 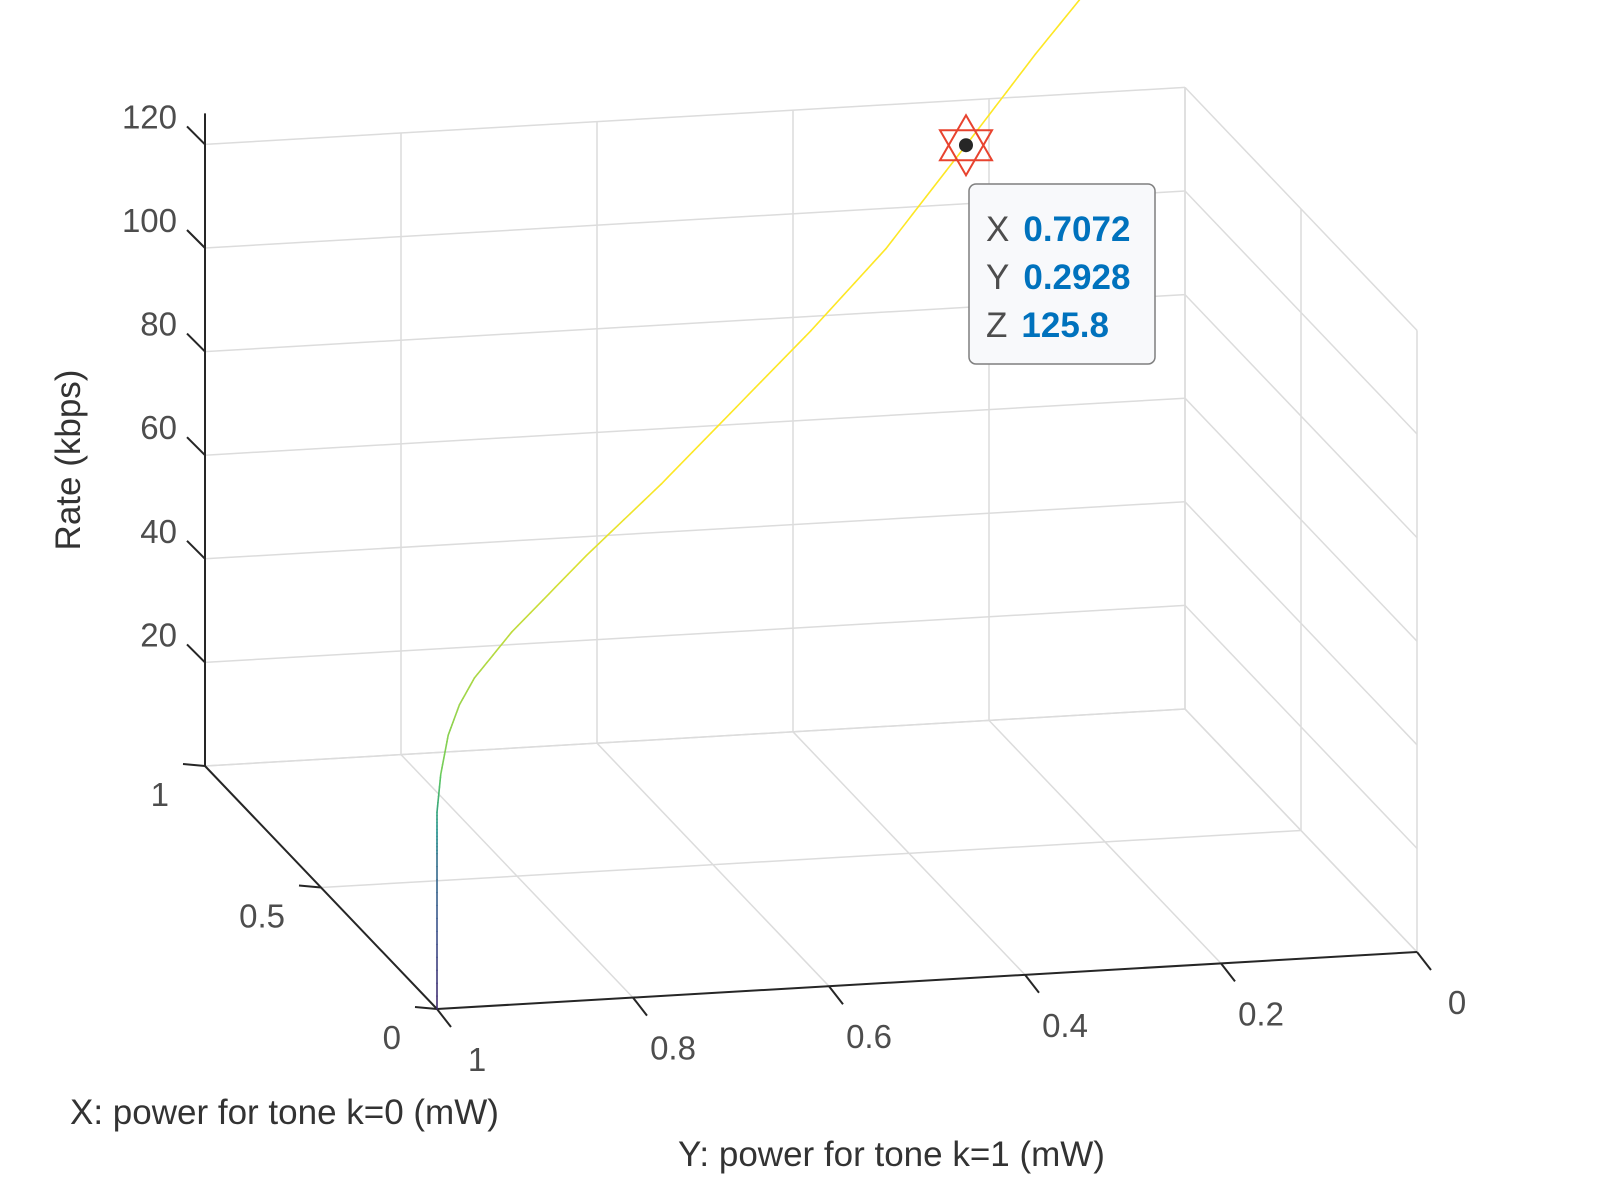 What do you see at coordinates (891, 1154) in the screenshot?
I see `y-axis-label: Y: power for tone k=1 (mW)` at bounding box center [891, 1154].